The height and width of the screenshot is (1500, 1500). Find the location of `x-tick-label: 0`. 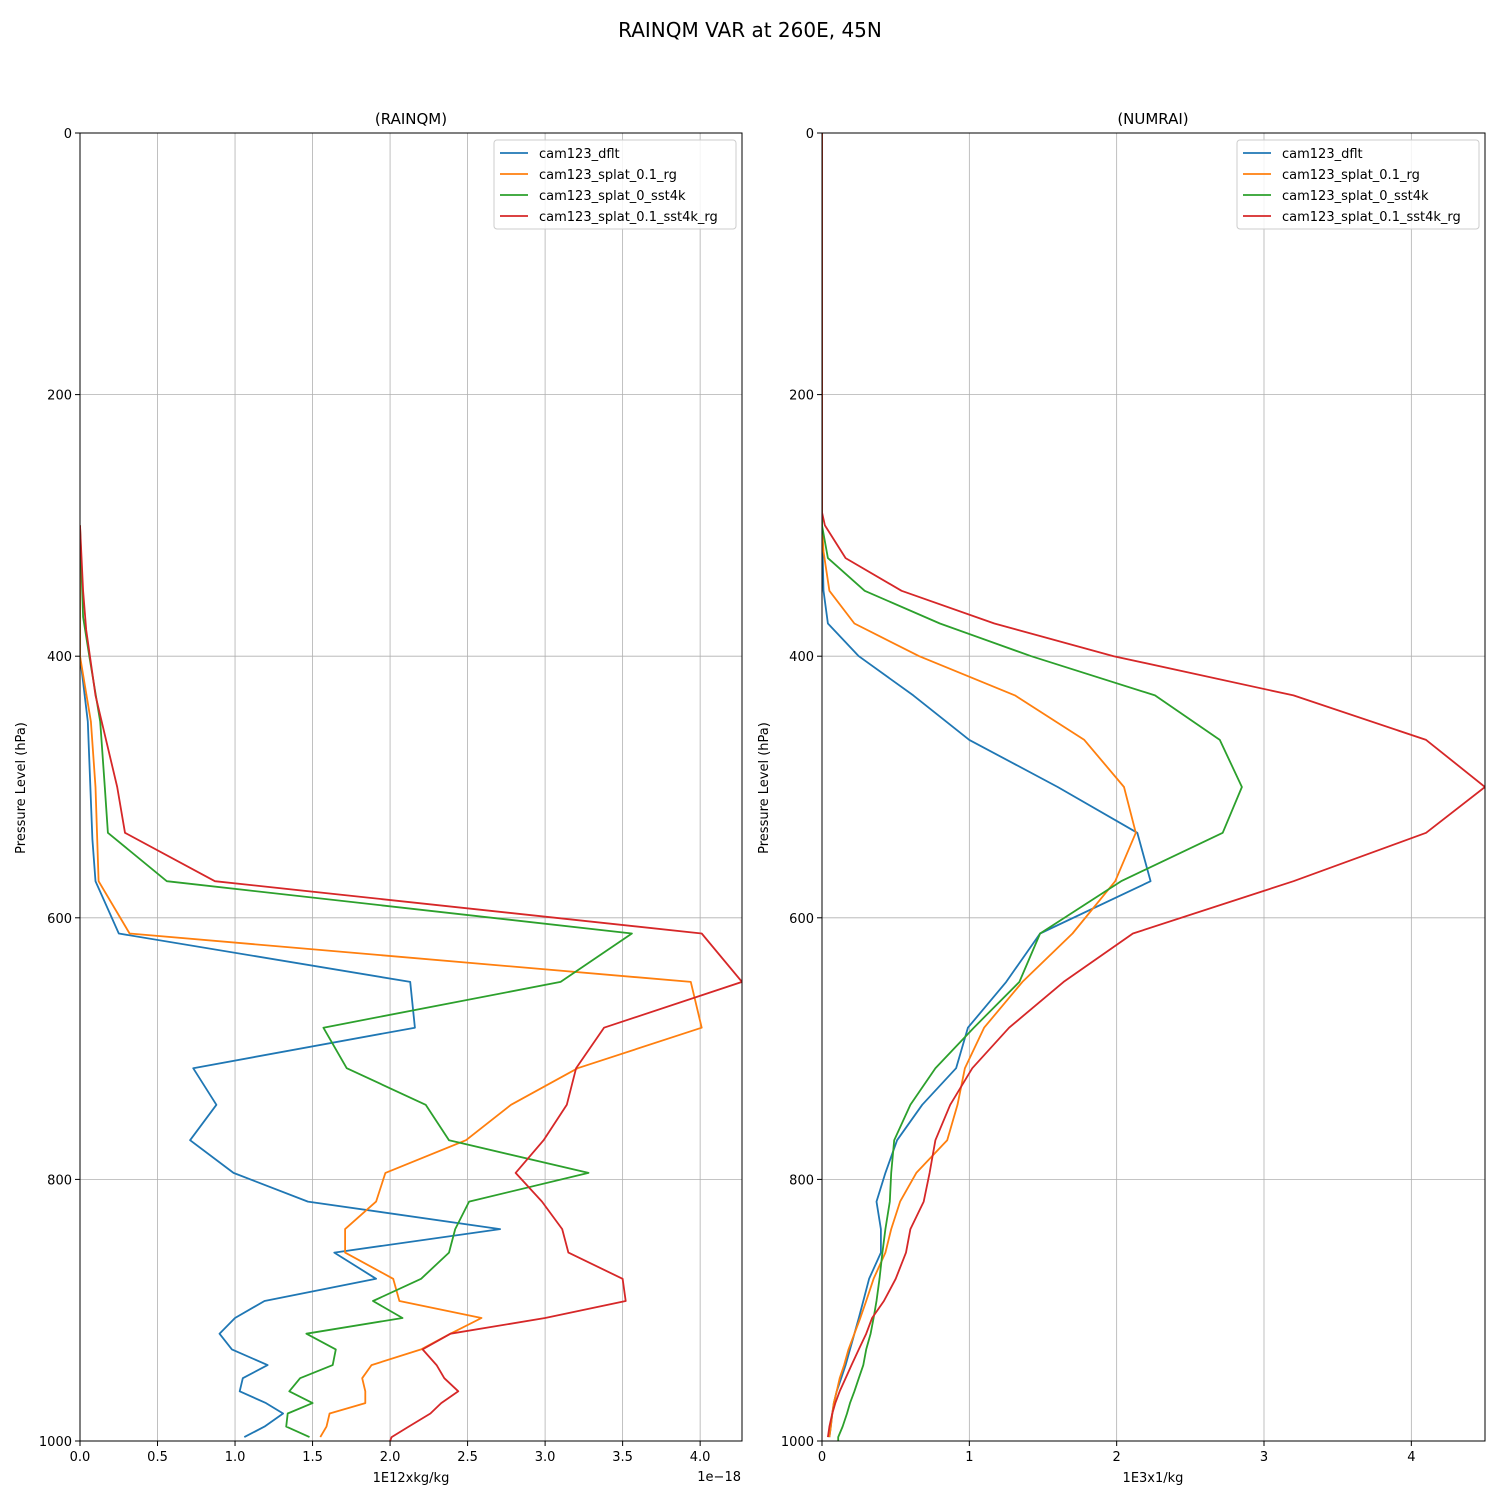

x-tick-label: 0 is located at coordinates (822, 1457).